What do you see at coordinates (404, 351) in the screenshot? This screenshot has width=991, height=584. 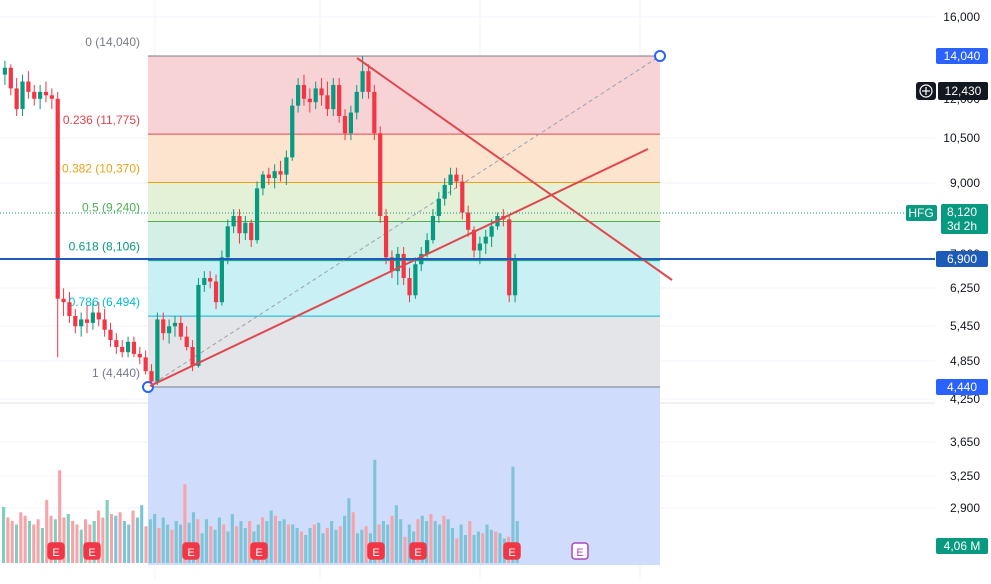 I see `fib-zone` at bounding box center [404, 351].